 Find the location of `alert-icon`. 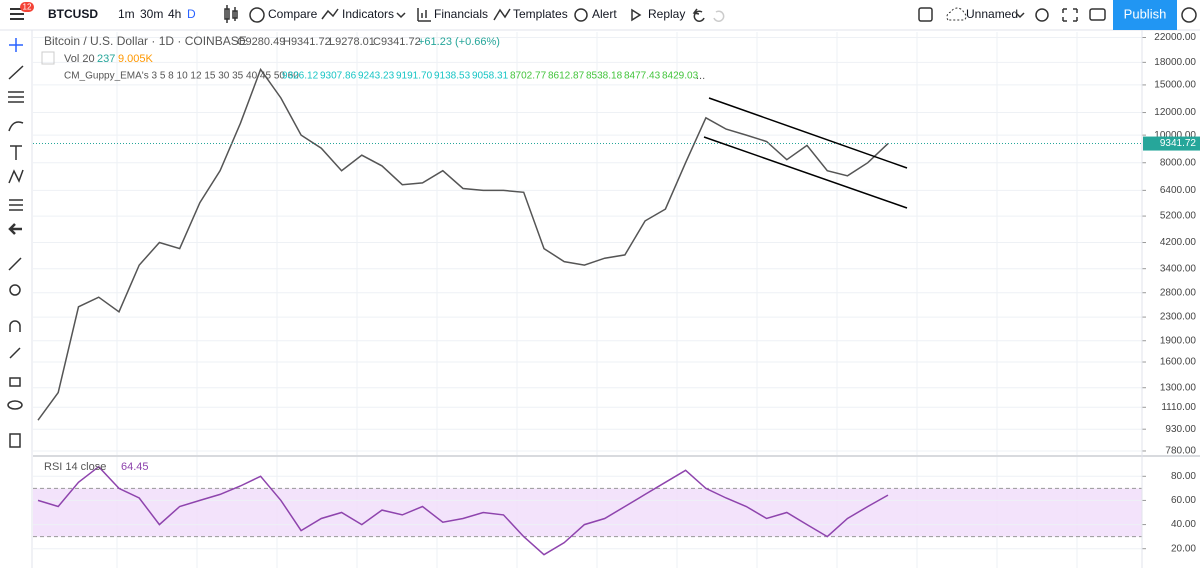

alert-icon is located at coordinates (581, 15).